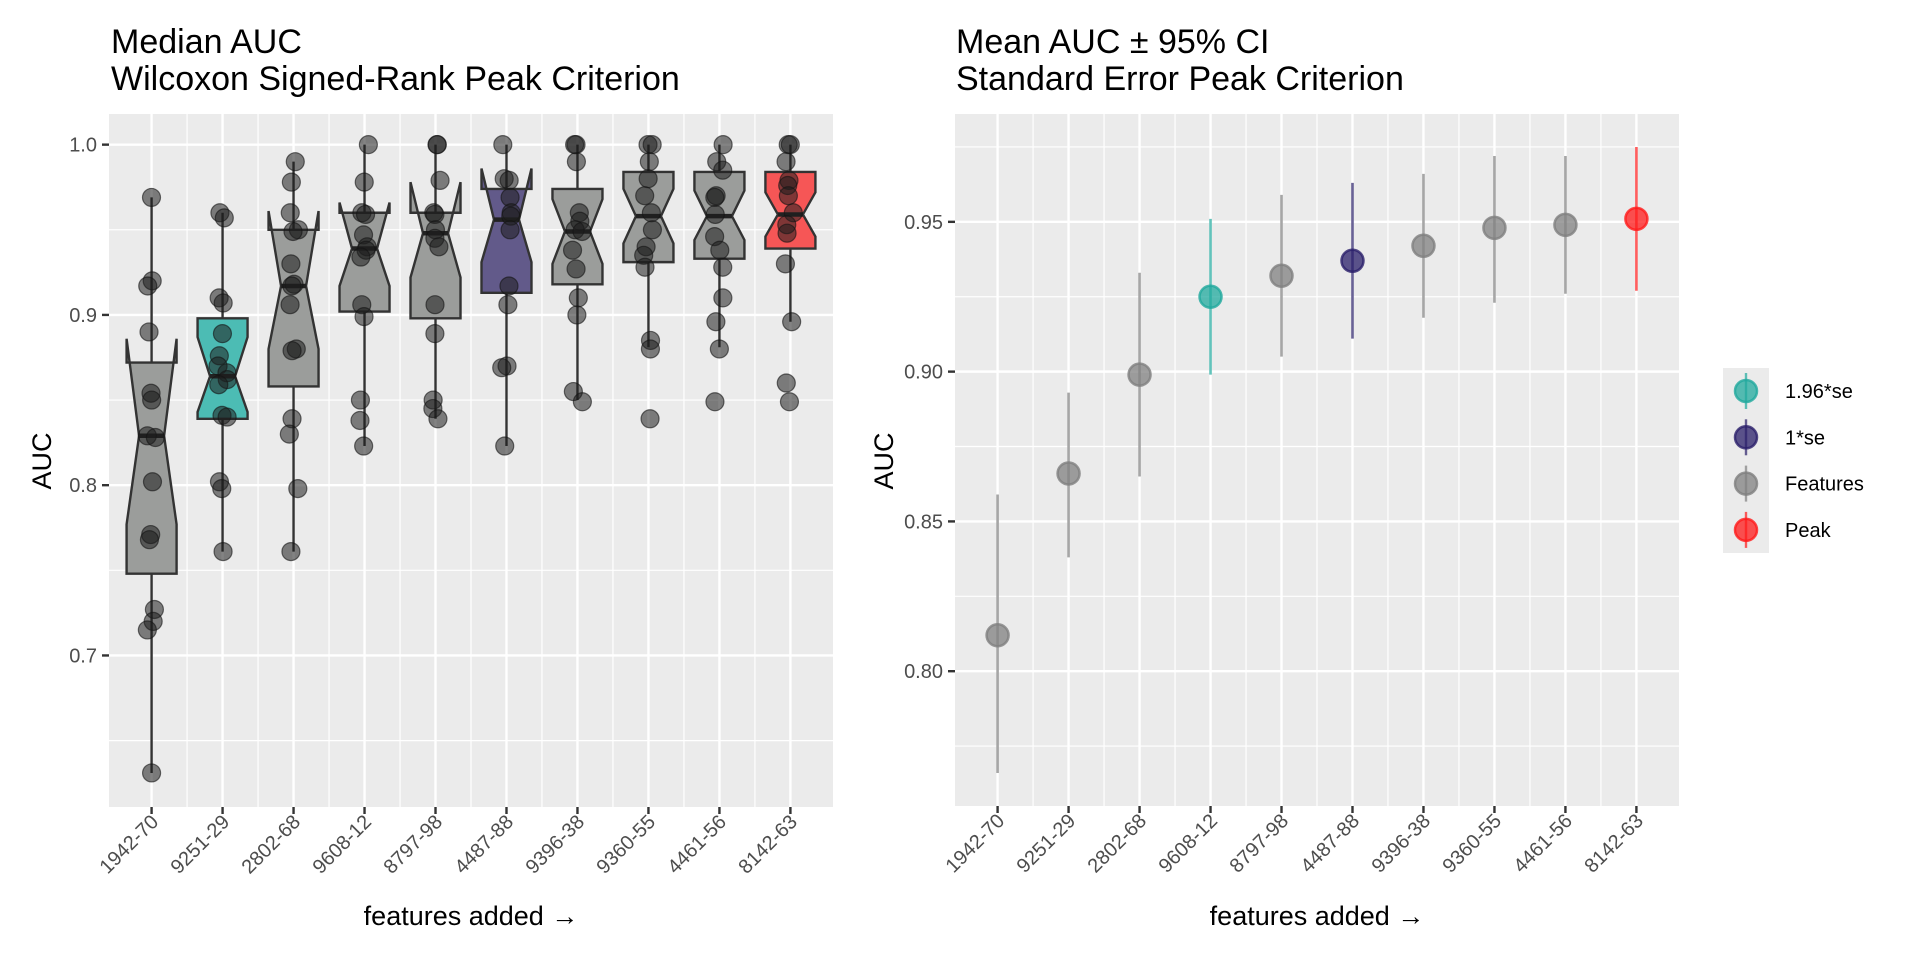 This screenshot has width=1920, height=960. I want to click on left-y-axis-title: AUC, so click(42, 460).